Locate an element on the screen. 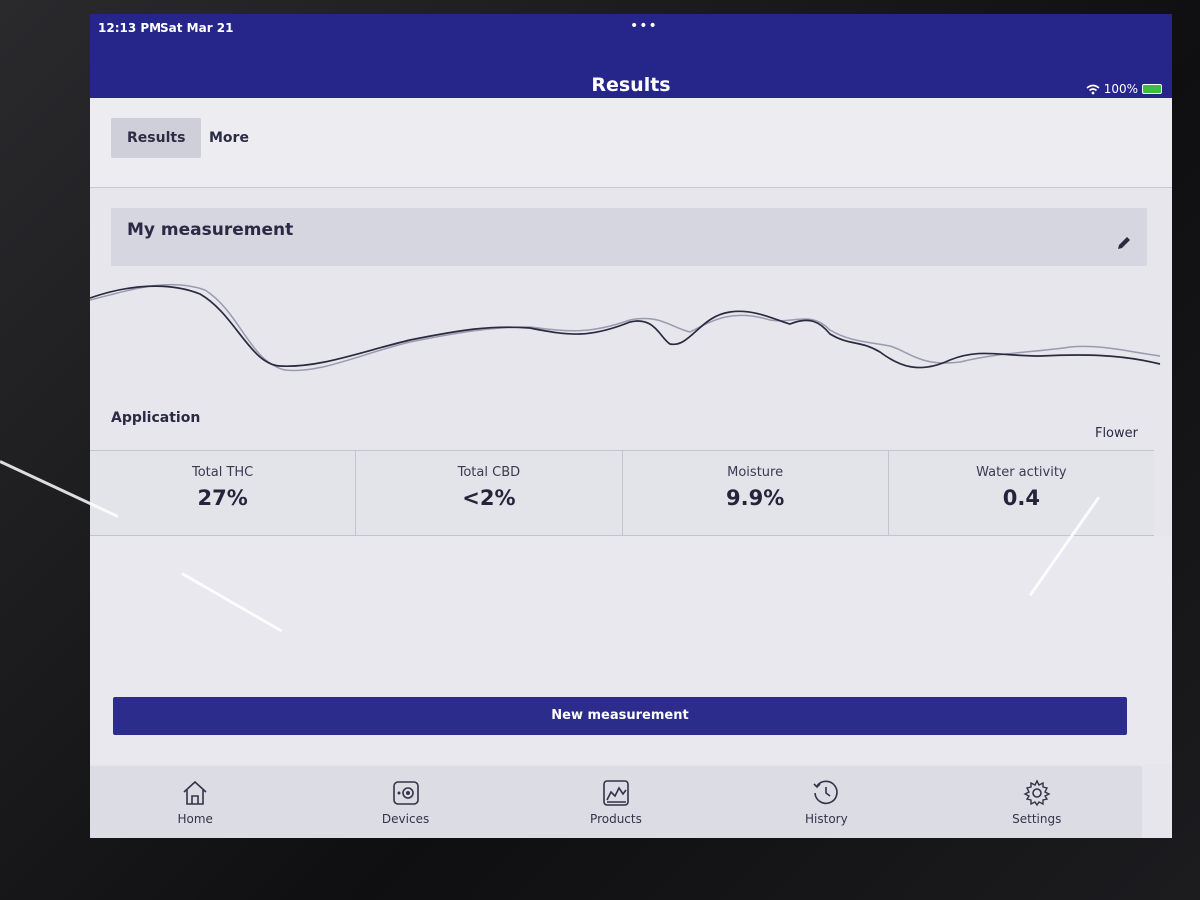 The width and height of the screenshot is (1200, 900). tabbar-item-home: Home is located at coordinates (195, 802).